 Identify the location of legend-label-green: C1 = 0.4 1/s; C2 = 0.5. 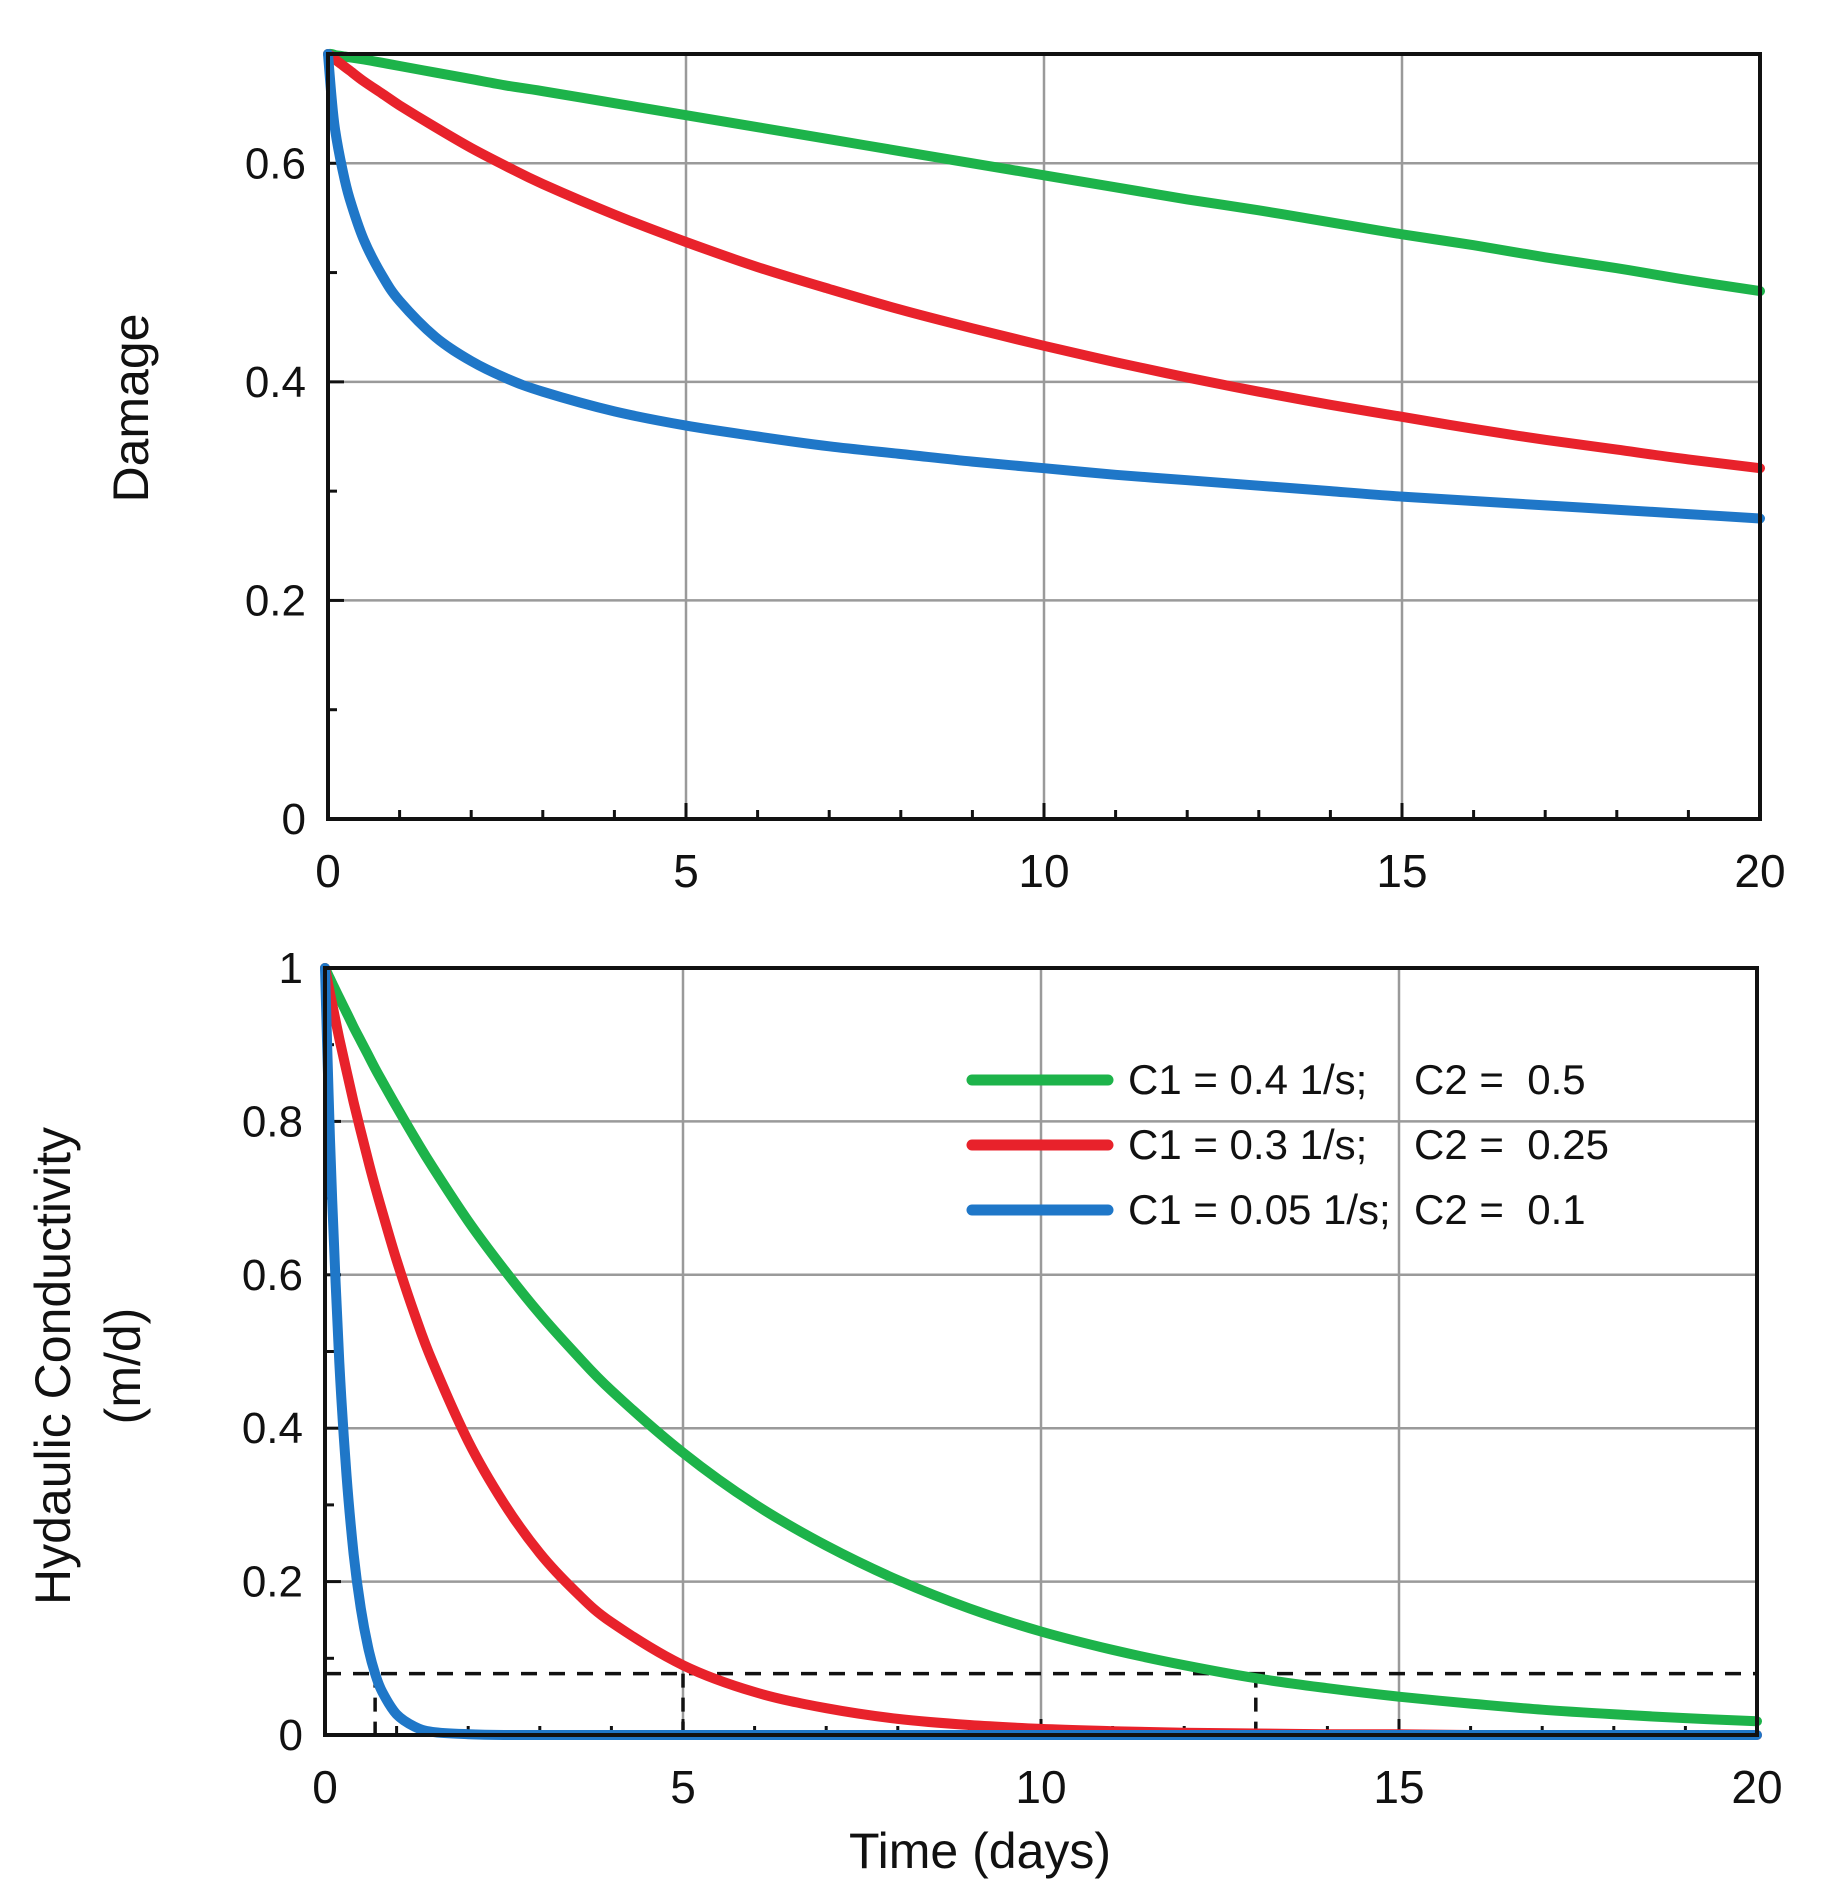
(1357, 1079).